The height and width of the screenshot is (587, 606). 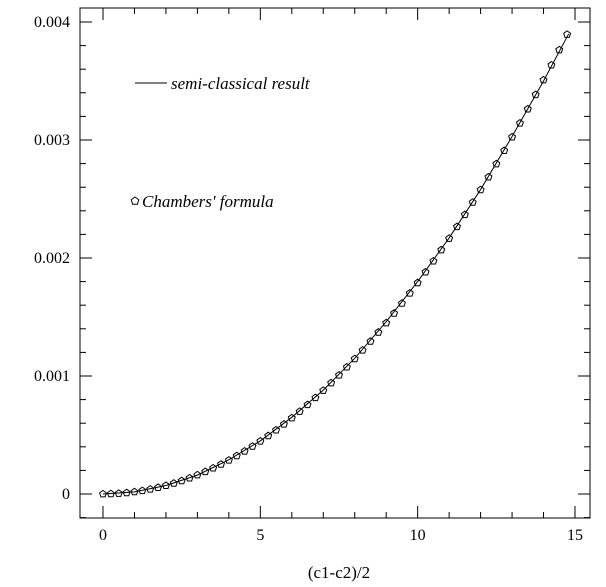 I want to click on x-tick-label: 10, so click(x=418, y=535).